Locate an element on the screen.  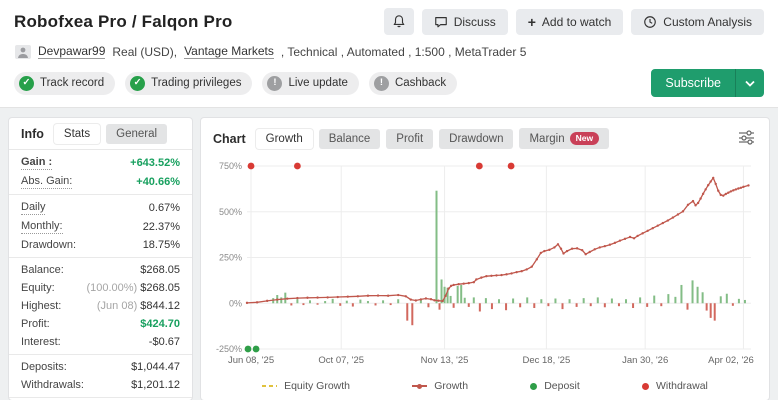
check-icon: ✓ is located at coordinates (138, 83).